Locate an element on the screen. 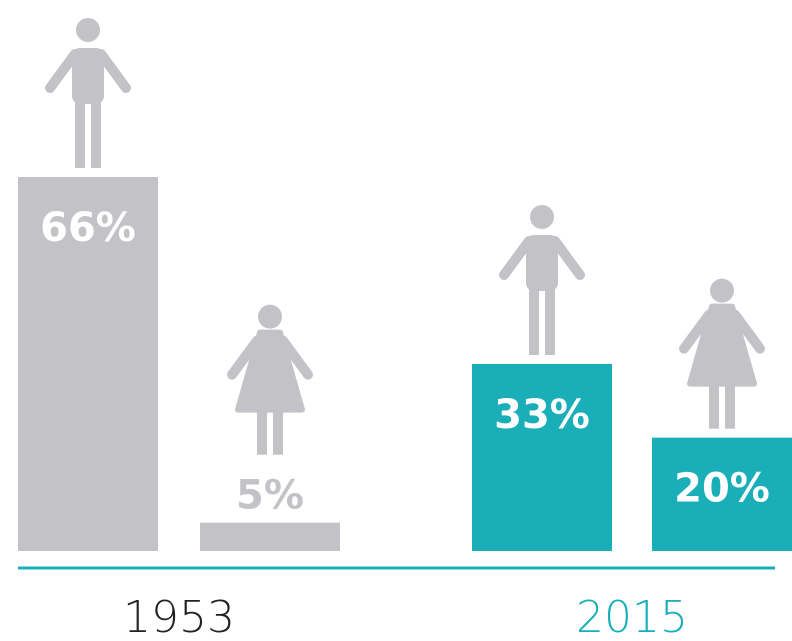 This screenshot has height=641, width=792. value-label: 5% is located at coordinates (270, 496).